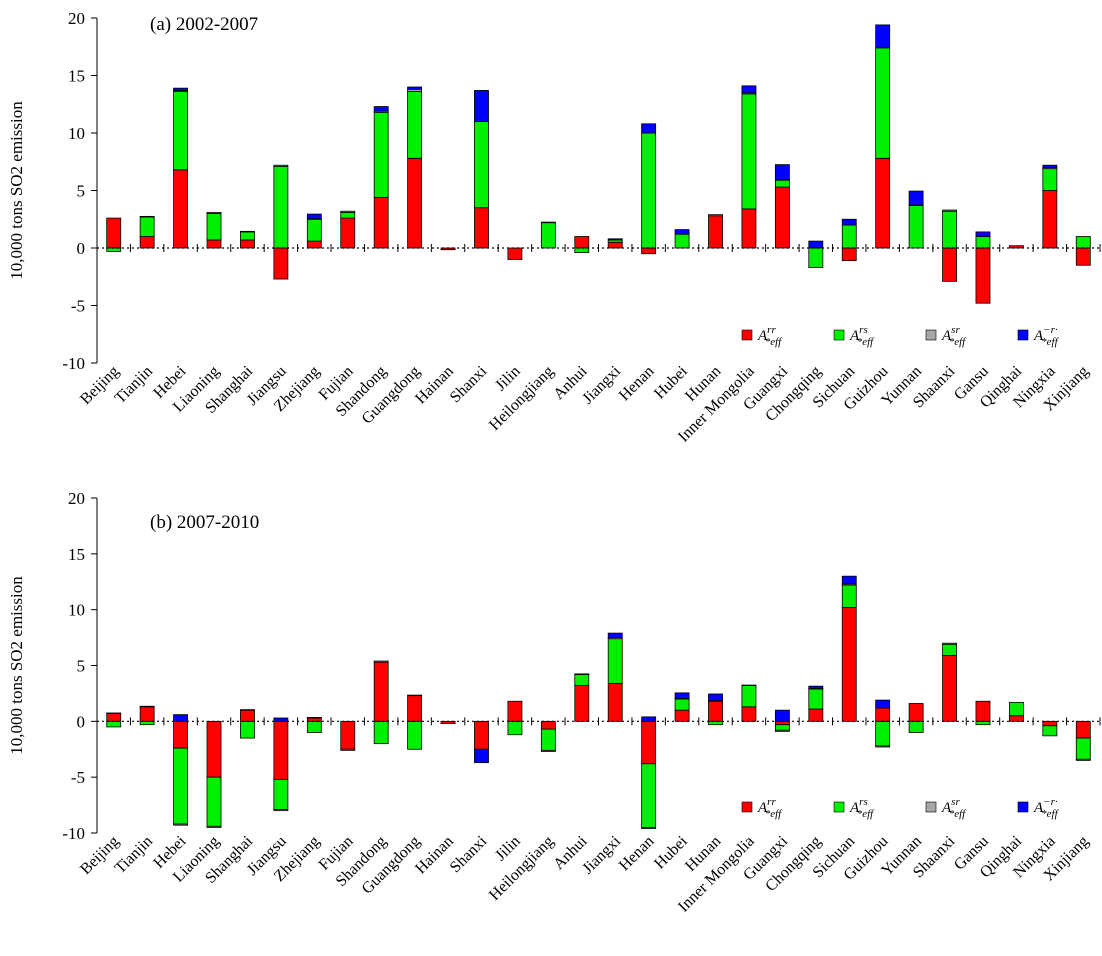 The height and width of the screenshot is (956, 1102). I want to click on legend-label: Ars *eff, so click(862, 336).